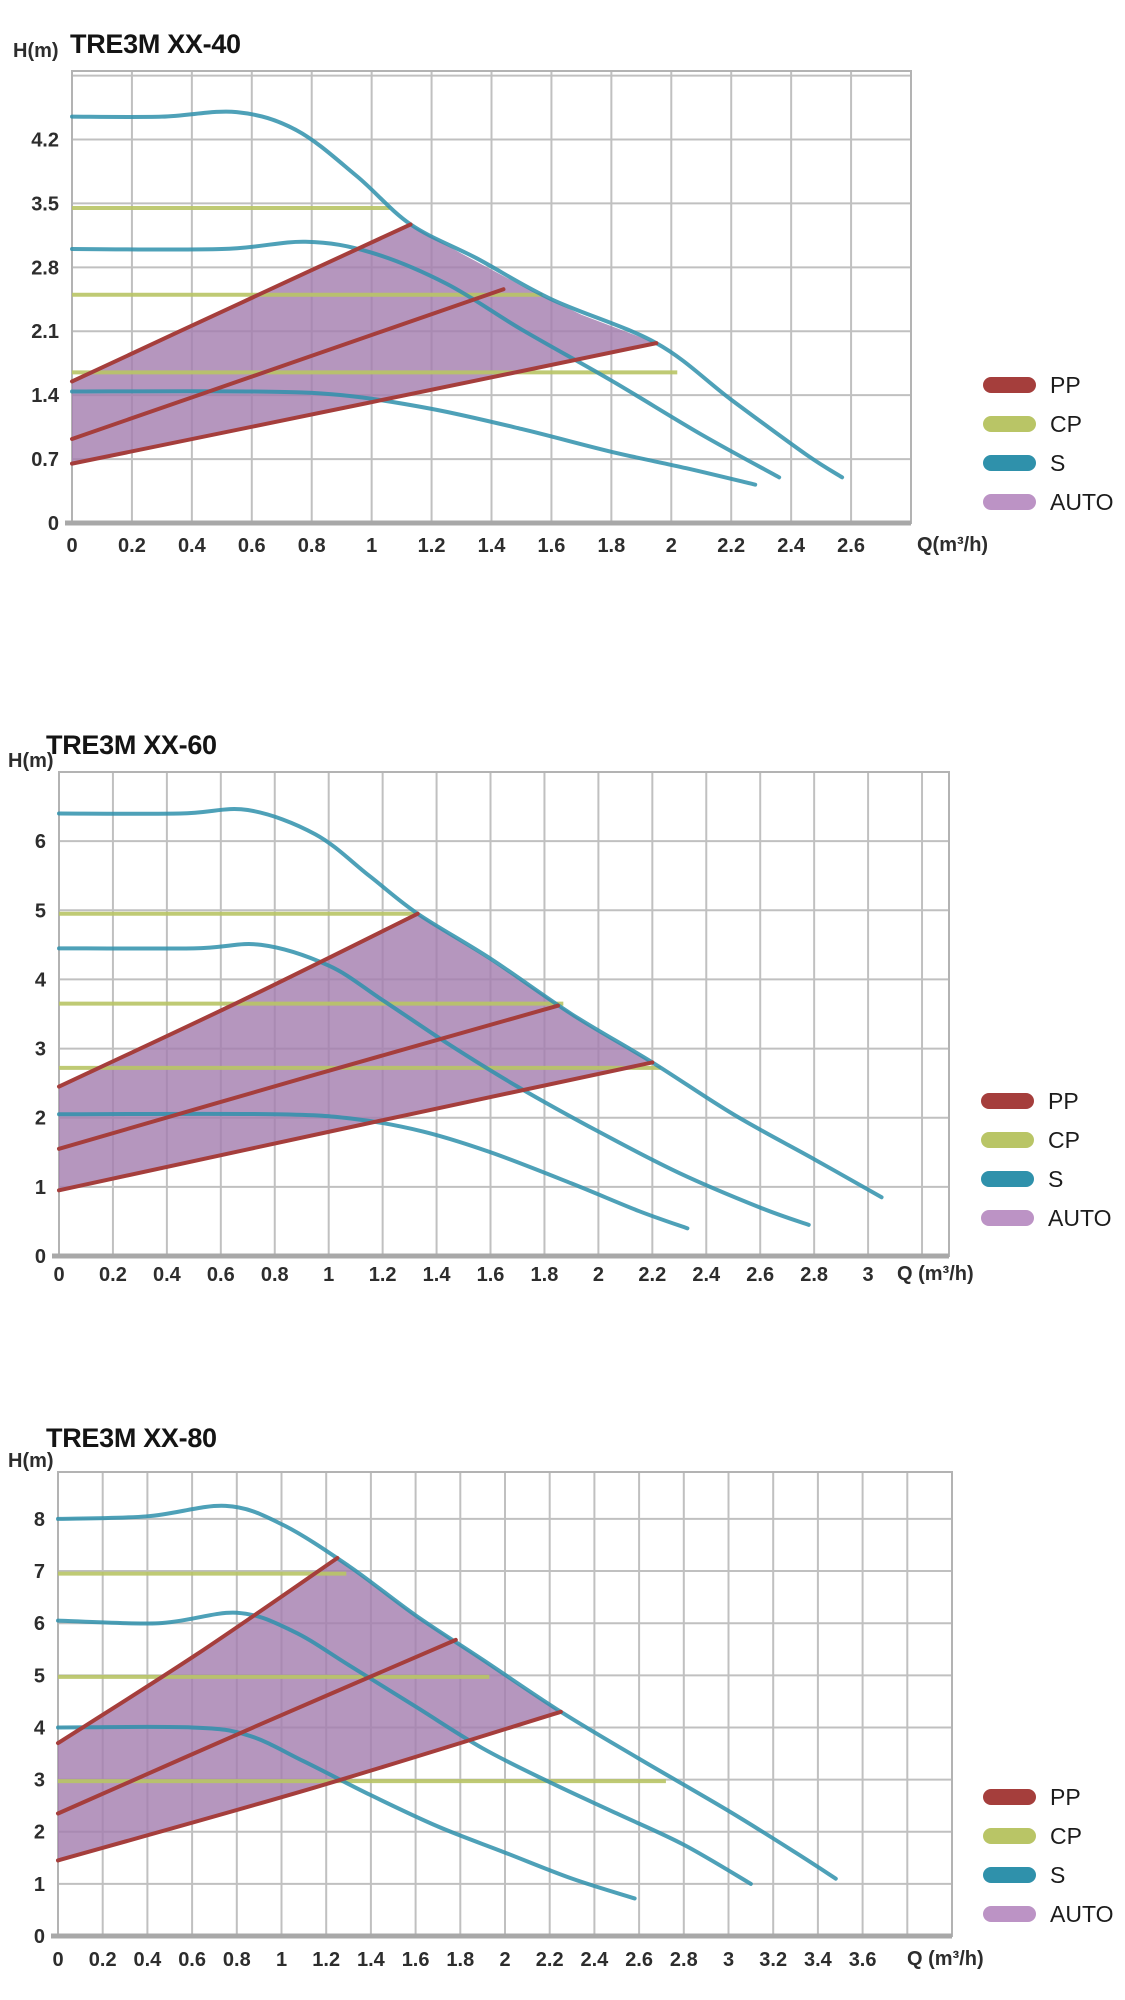  What do you see at coordinates (39, 1781) in the screenshot?
I see `y-tick-label: 3` at bounding box center [39, 1781].